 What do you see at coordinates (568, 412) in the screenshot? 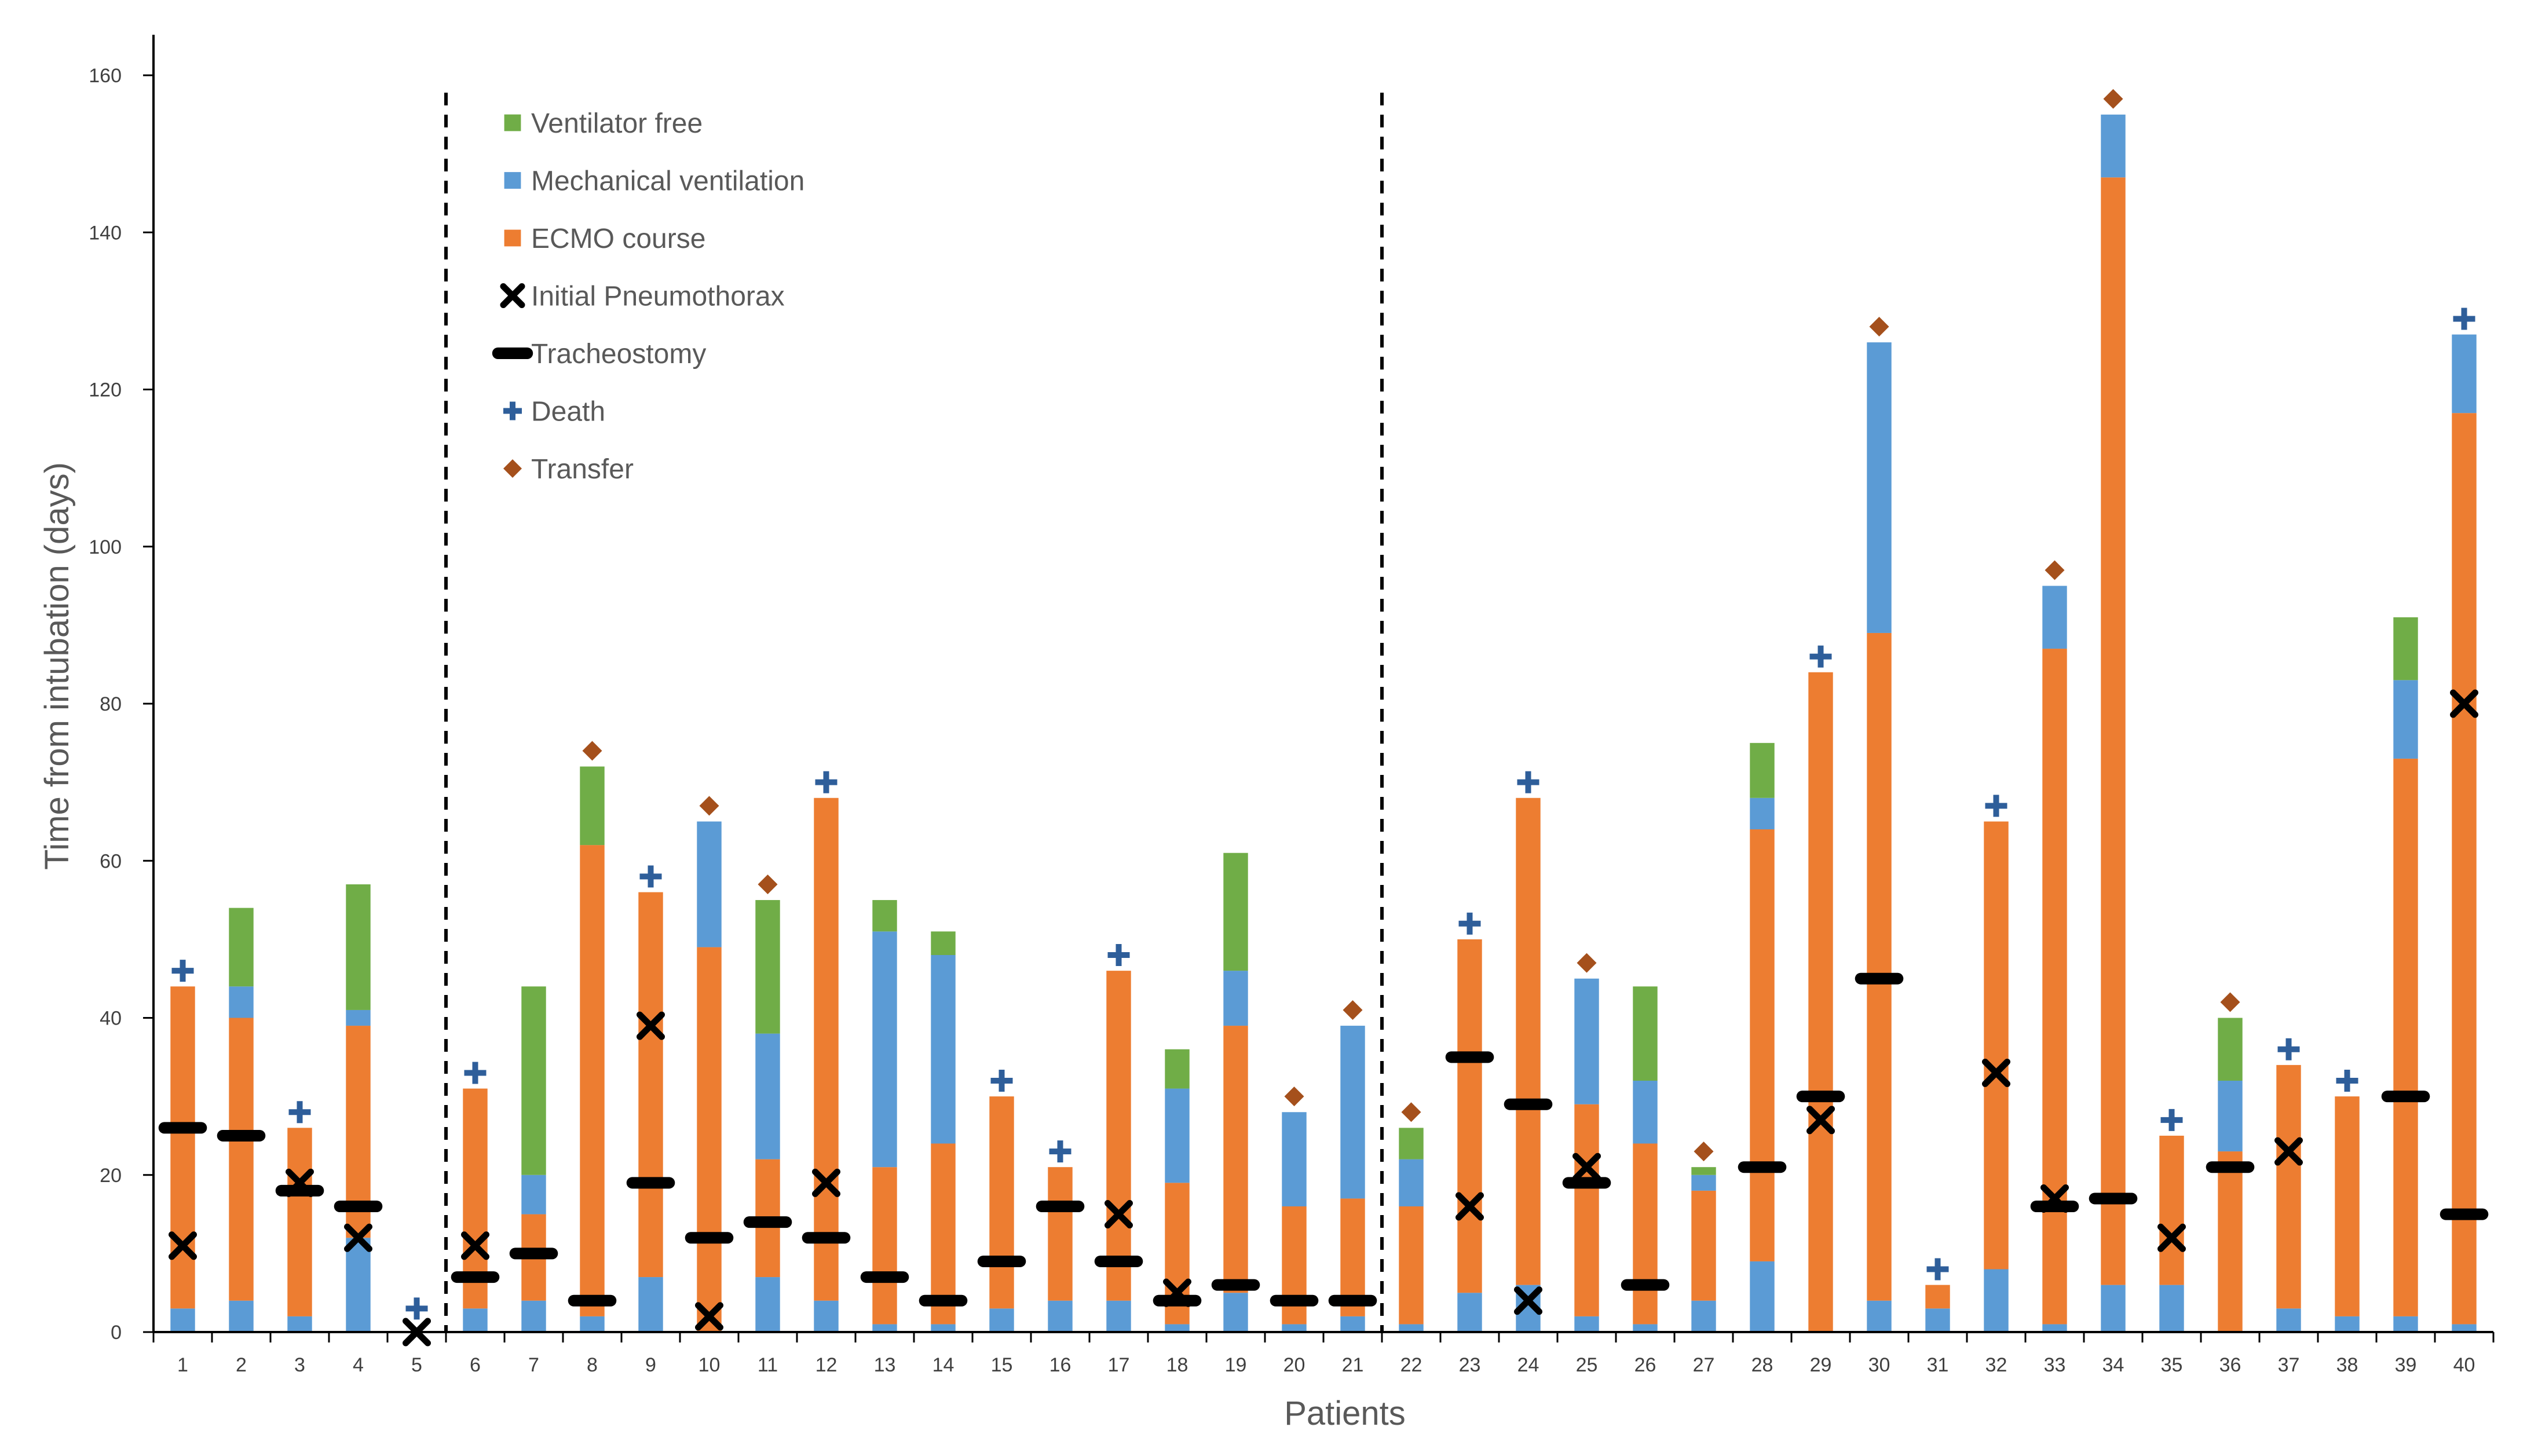
I see `legend-label: Death` at bounding box center [568, 412].